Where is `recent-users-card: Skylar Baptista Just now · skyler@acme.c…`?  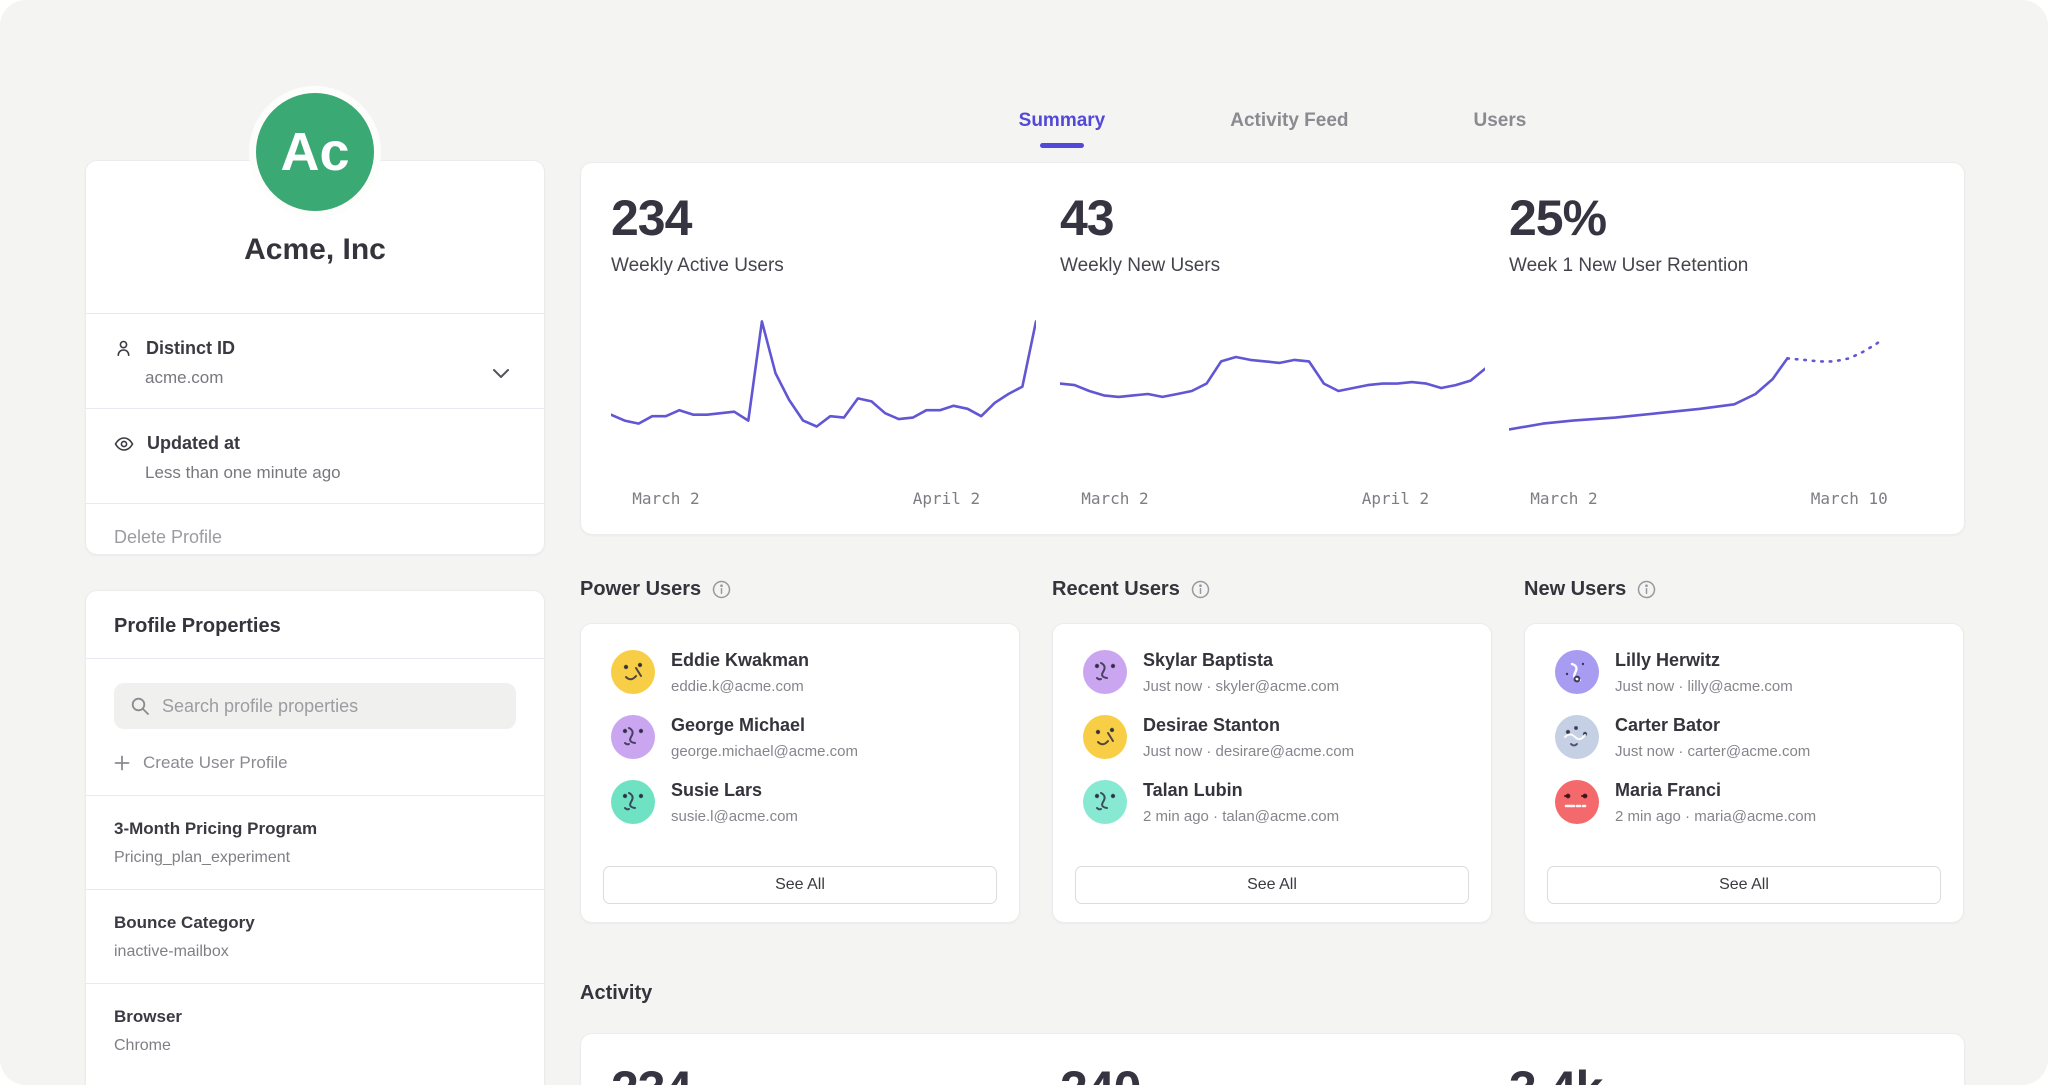 recent-users-card: Skylar Baptista Just now · skyler@acme.c… is located at coordinates (1272, 773).